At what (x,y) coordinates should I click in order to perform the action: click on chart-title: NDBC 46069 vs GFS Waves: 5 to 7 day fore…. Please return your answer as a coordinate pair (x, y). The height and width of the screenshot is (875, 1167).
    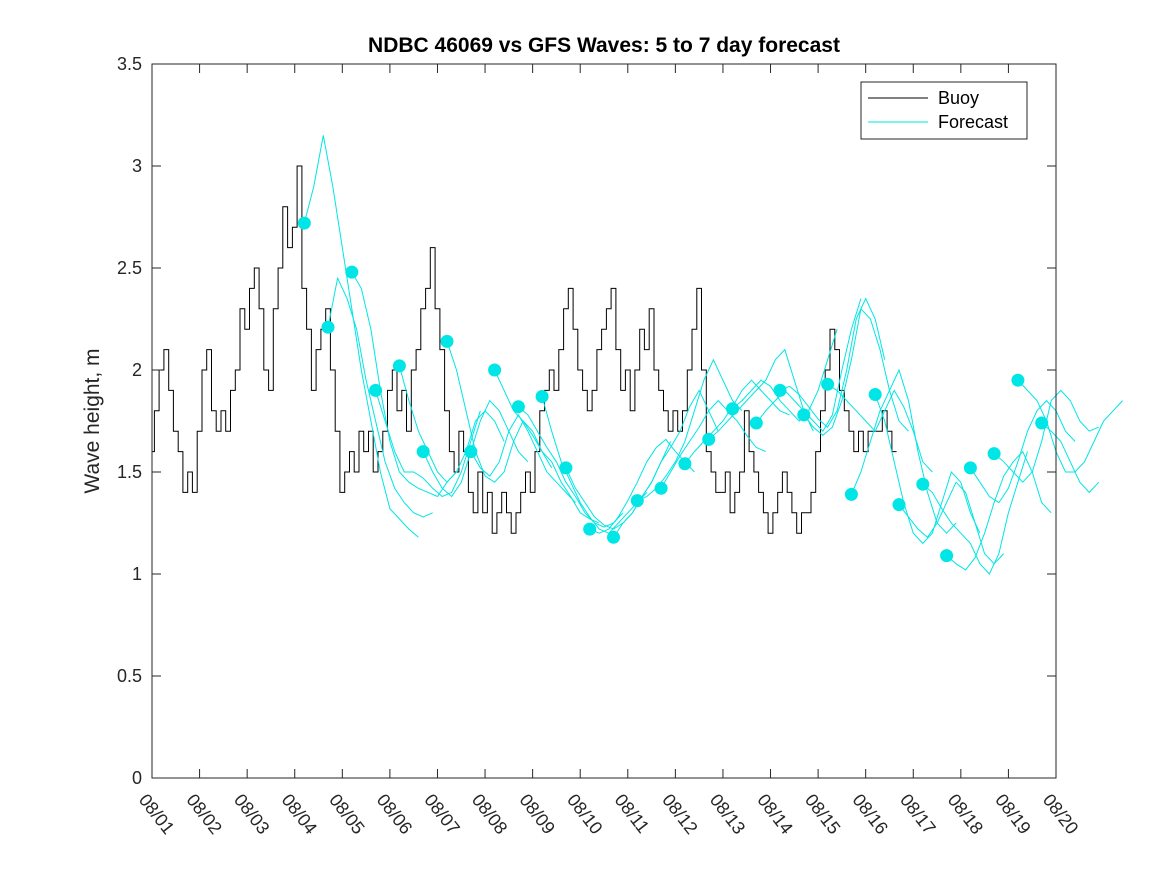
    Looking at the image, I should click on (604, 45).